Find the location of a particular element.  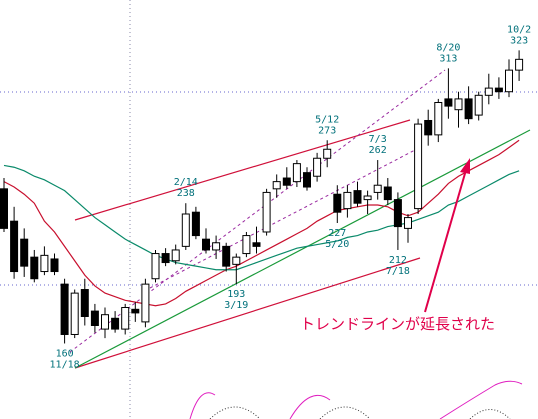

arrow is located at coordinates (445, 241).